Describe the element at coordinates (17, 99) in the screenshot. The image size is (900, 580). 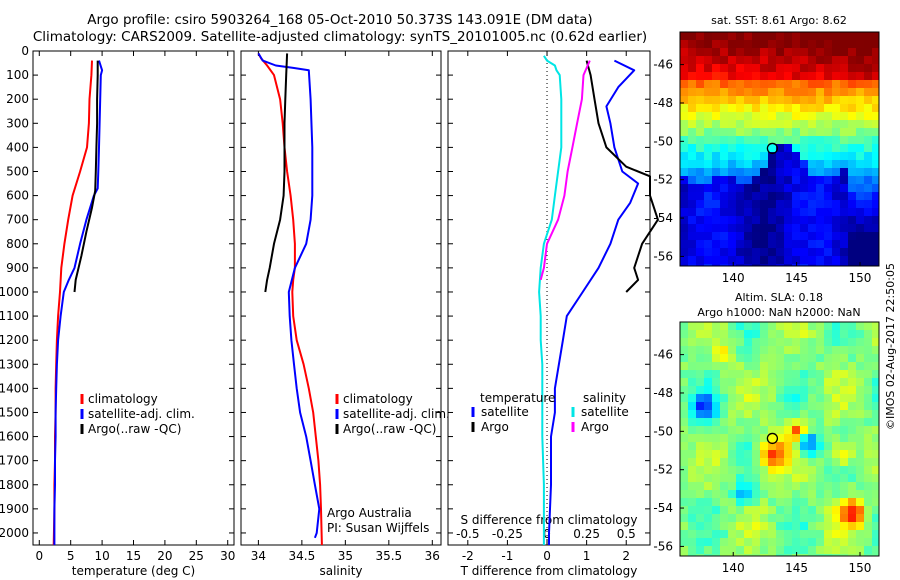
I see `y-tick-label: 200` at that location.